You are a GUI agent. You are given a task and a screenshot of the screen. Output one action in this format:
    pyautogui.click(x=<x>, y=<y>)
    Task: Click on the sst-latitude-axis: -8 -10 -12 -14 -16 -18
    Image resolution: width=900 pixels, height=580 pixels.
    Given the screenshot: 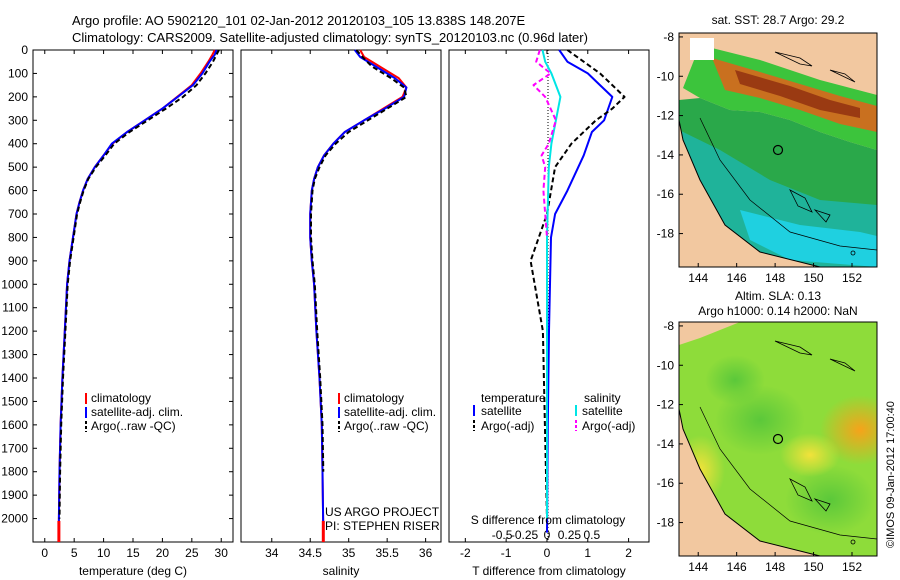 What is the action you would take?
    pyautogui.click(x=670, y=135)
    